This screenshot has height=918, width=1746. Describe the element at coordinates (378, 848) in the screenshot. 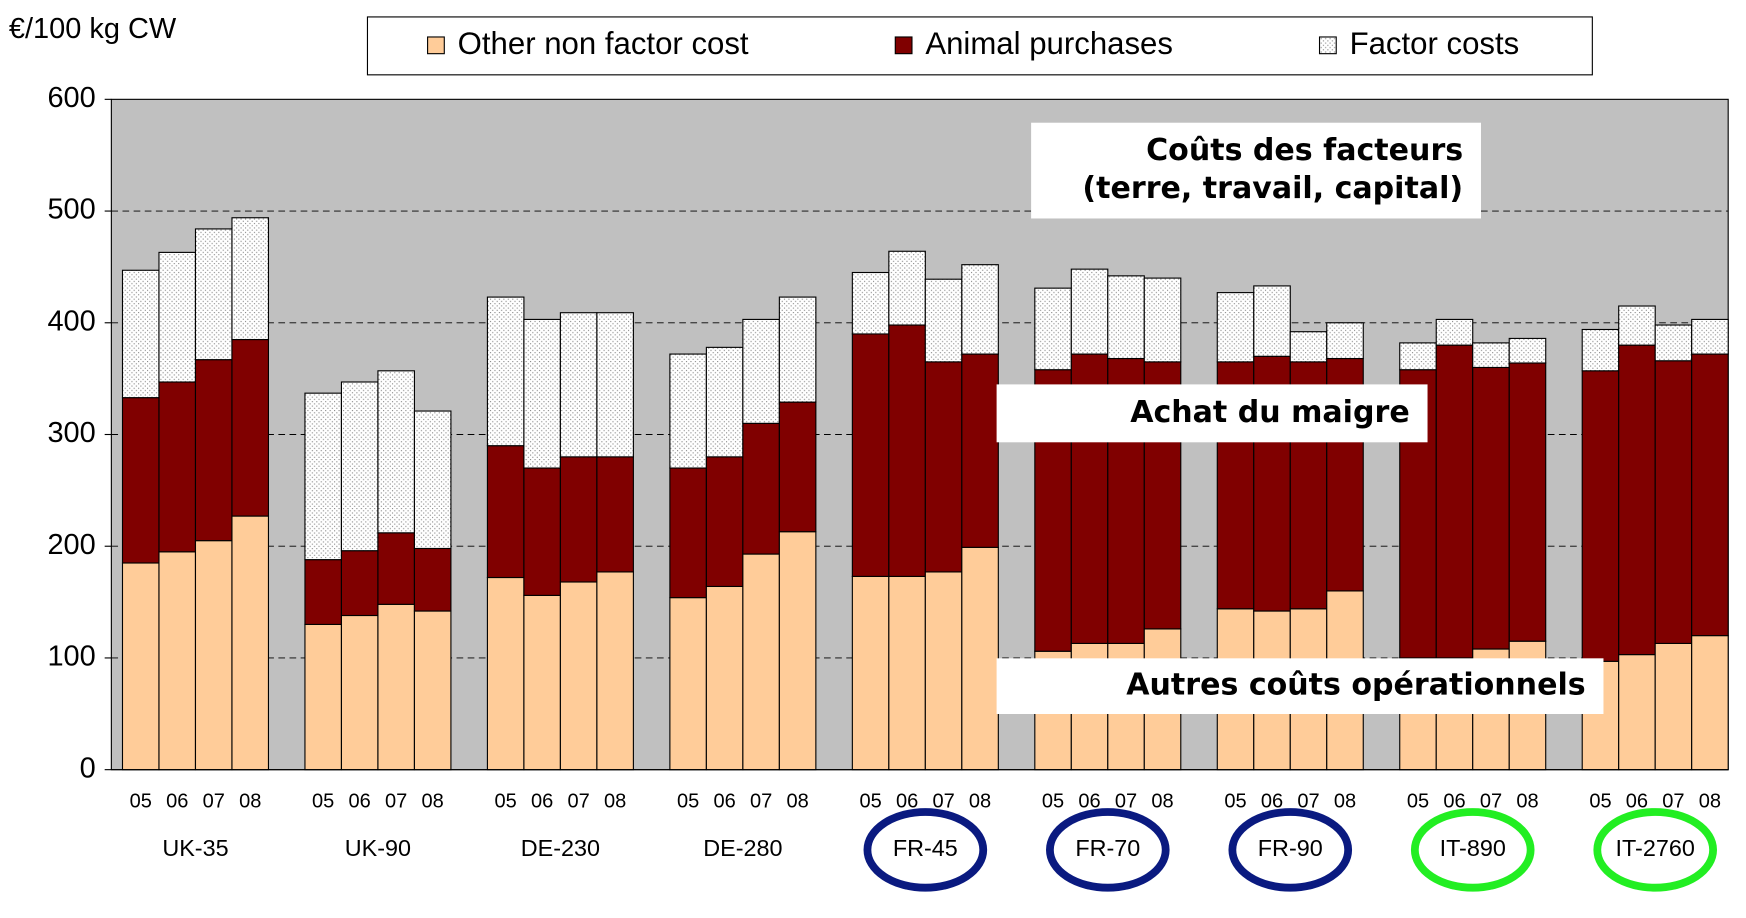

I see `group-label: UK-90` at that location.